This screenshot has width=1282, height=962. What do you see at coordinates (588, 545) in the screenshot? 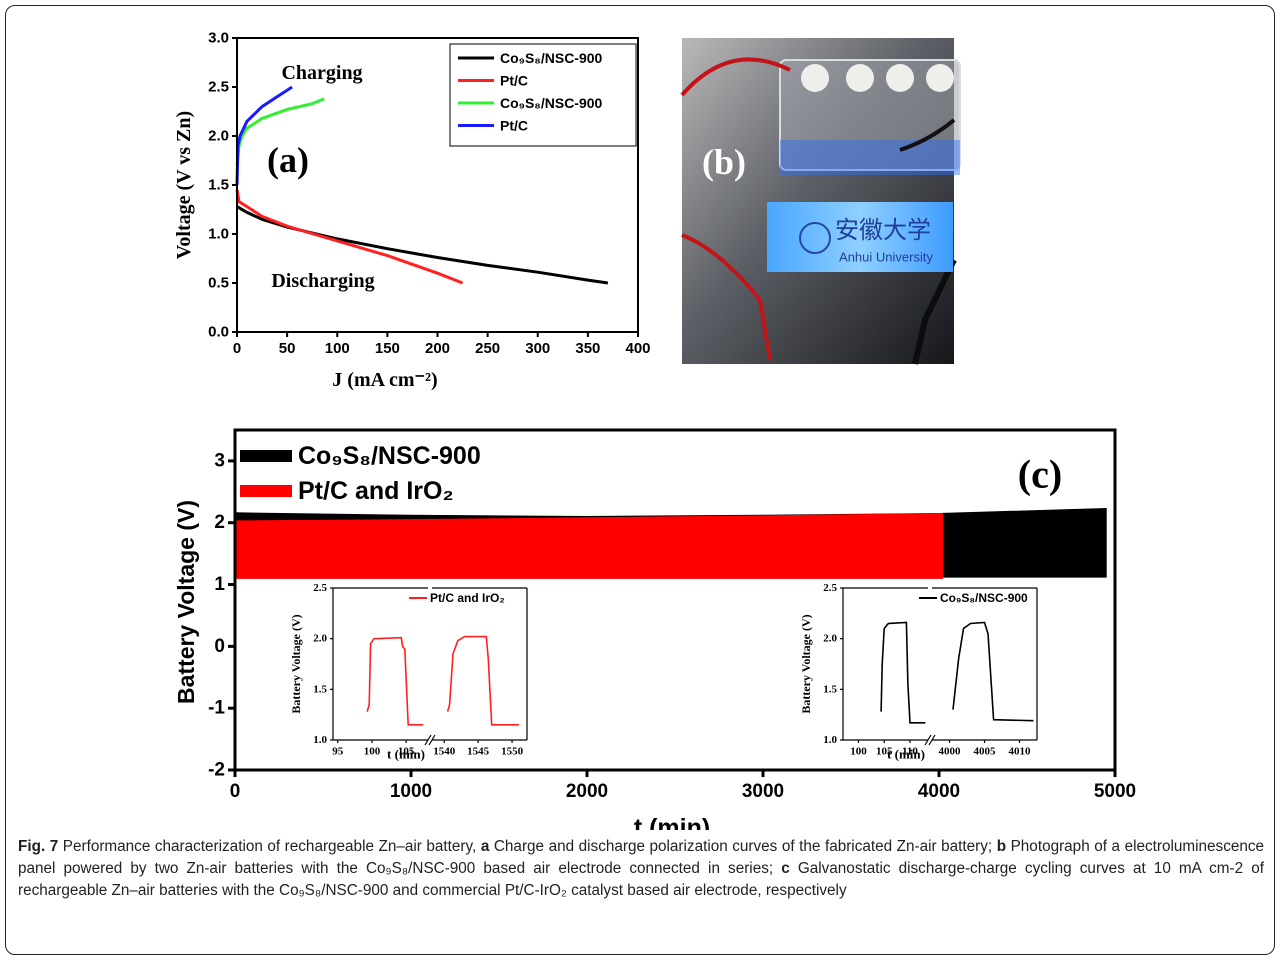
I see `cycling-band` at bounding box center [588, 545].